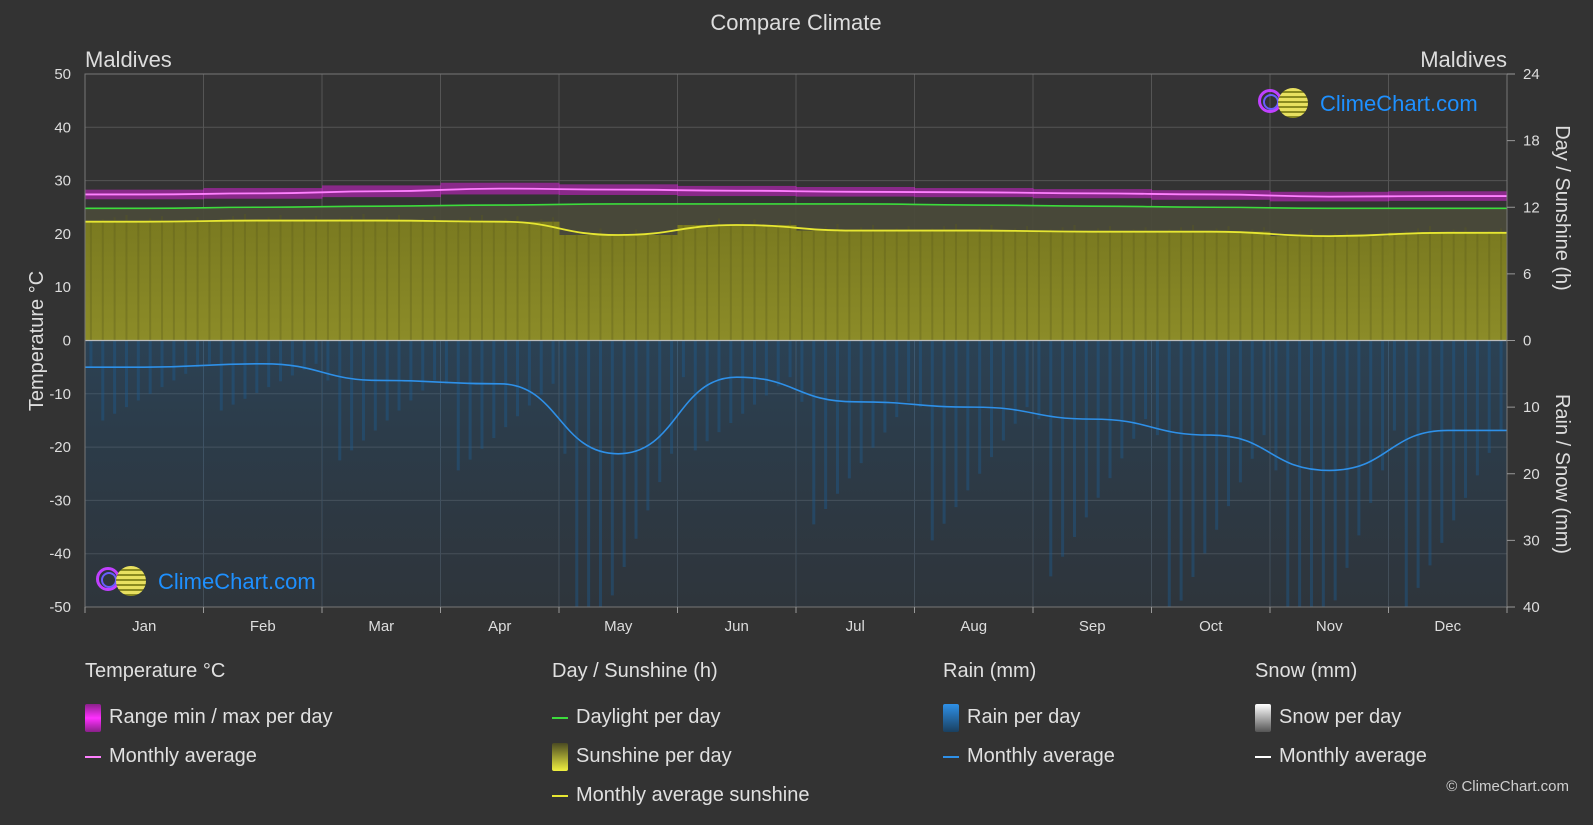 The image size is (1593, 825). I want to click on brand-logo-top: ClimeChart.com, so click(1368, 104).